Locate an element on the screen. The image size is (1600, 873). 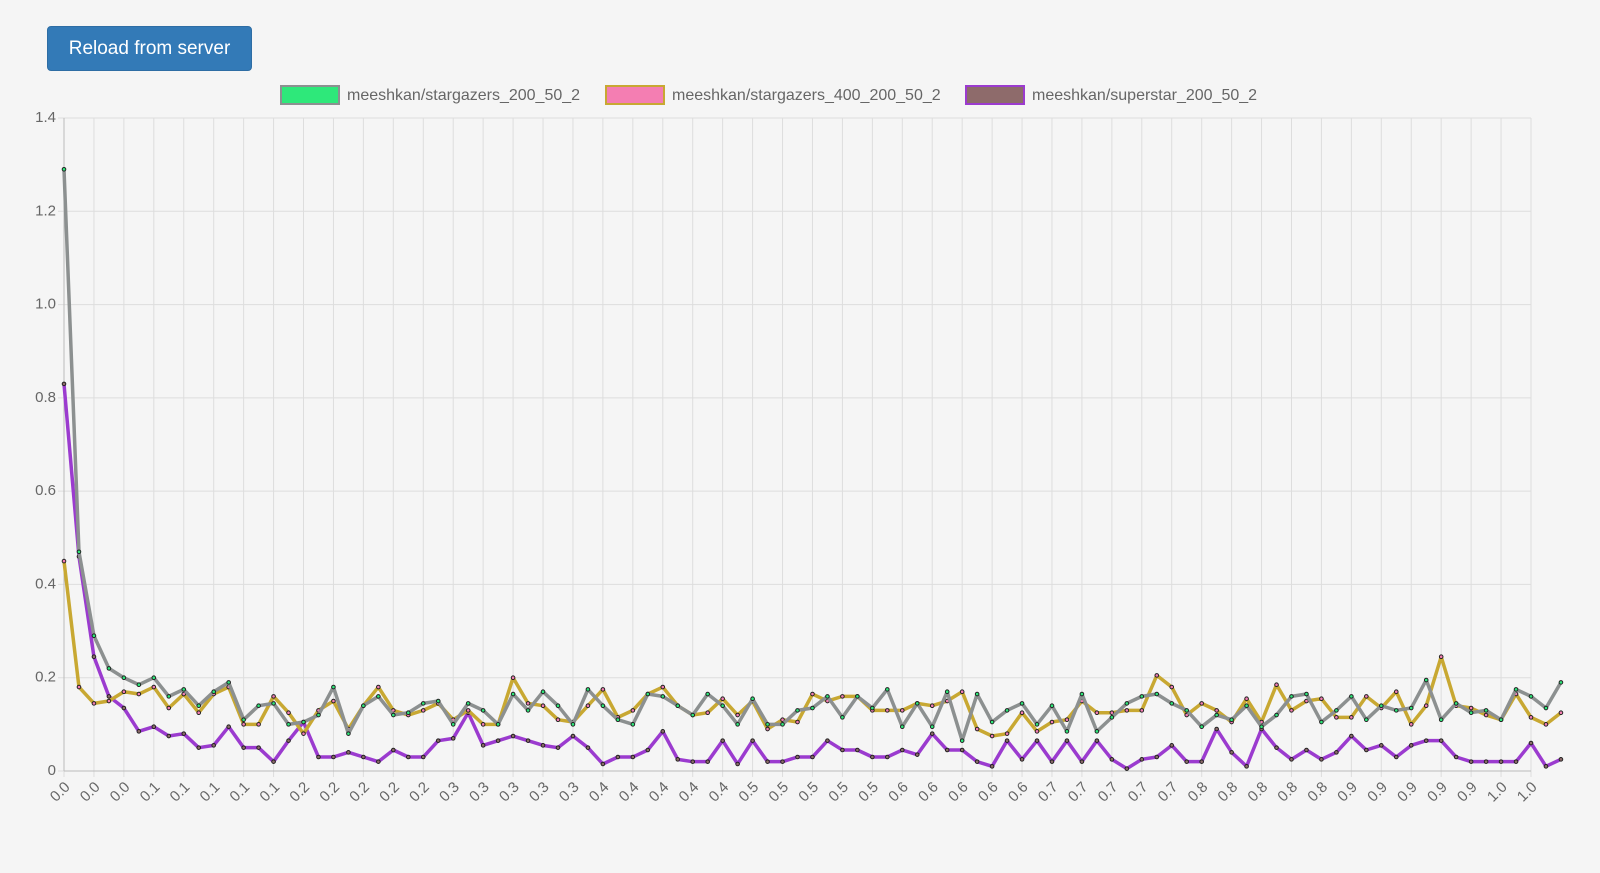
legend-label: meeshkan/stargazers_400_200_50_2 is located at coordinates (806, 95).